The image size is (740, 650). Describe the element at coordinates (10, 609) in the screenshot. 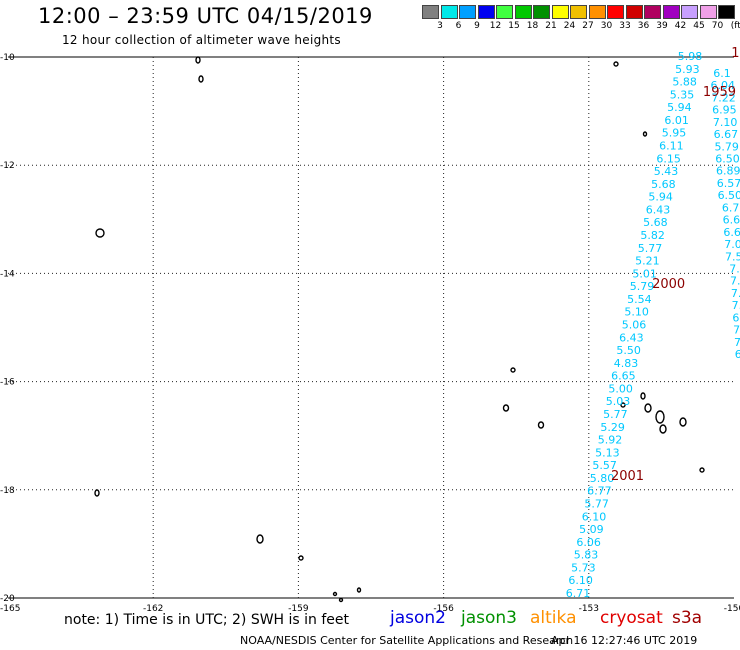

I see `lon-tick-label: -165` at that location.